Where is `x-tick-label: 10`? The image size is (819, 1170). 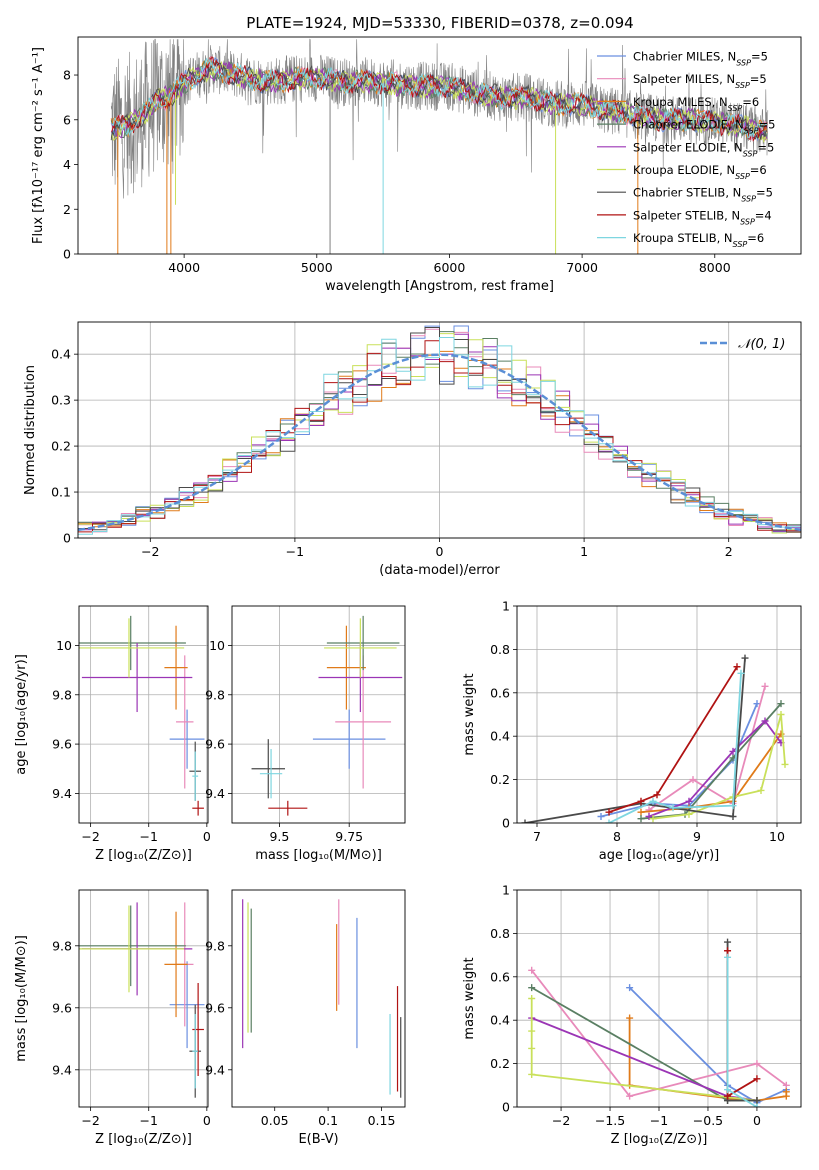 x-tick-label: 10 is located at coordinates (777, 836).